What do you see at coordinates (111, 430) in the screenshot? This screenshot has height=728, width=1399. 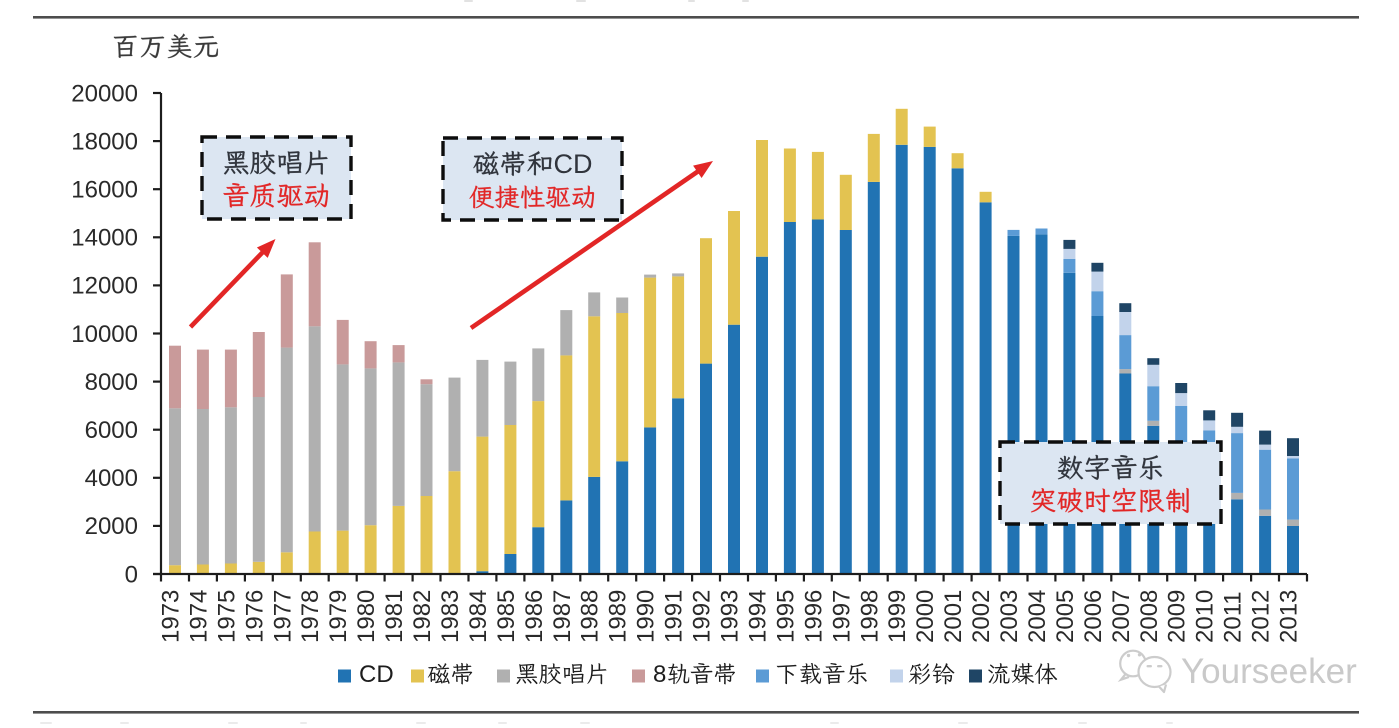 I see `svg-text: 6000` at bounding box center [111, 430].